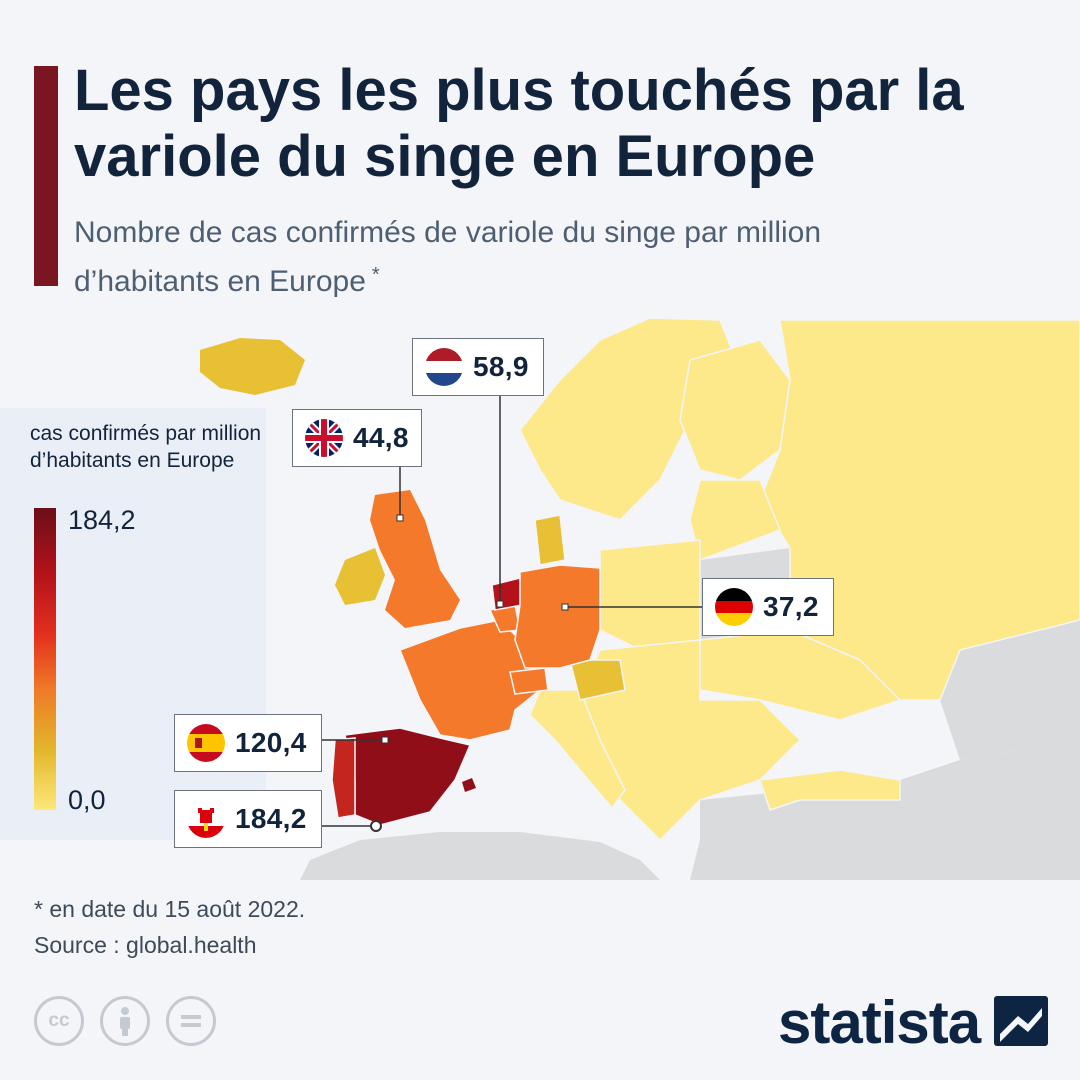 Image resolution: width=1080 pixels, height=1080 pixels. I want to click on cc-icon: cc, so click(59, 1021).